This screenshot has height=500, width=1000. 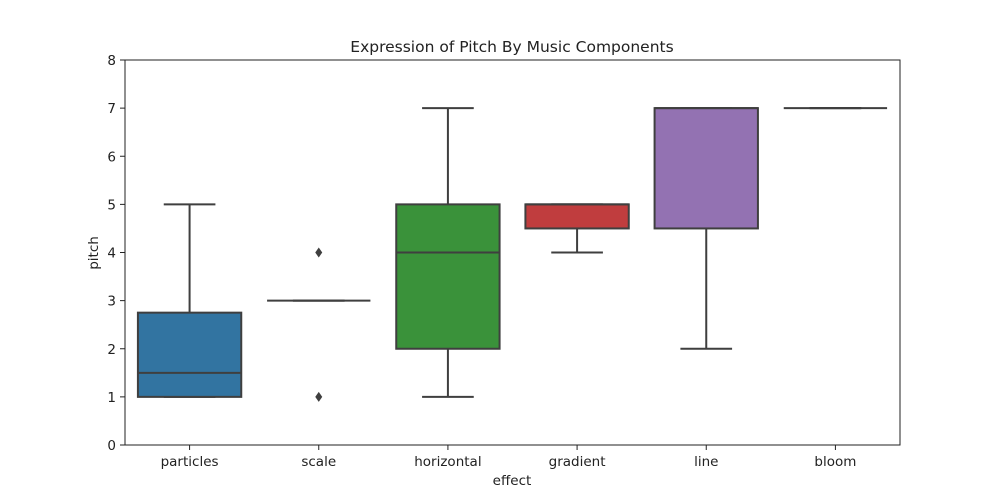 What do you see at coordinates (111, 350) in the screenshot?
I see `y-tick-label: 2` at bounding box center [111, 350].